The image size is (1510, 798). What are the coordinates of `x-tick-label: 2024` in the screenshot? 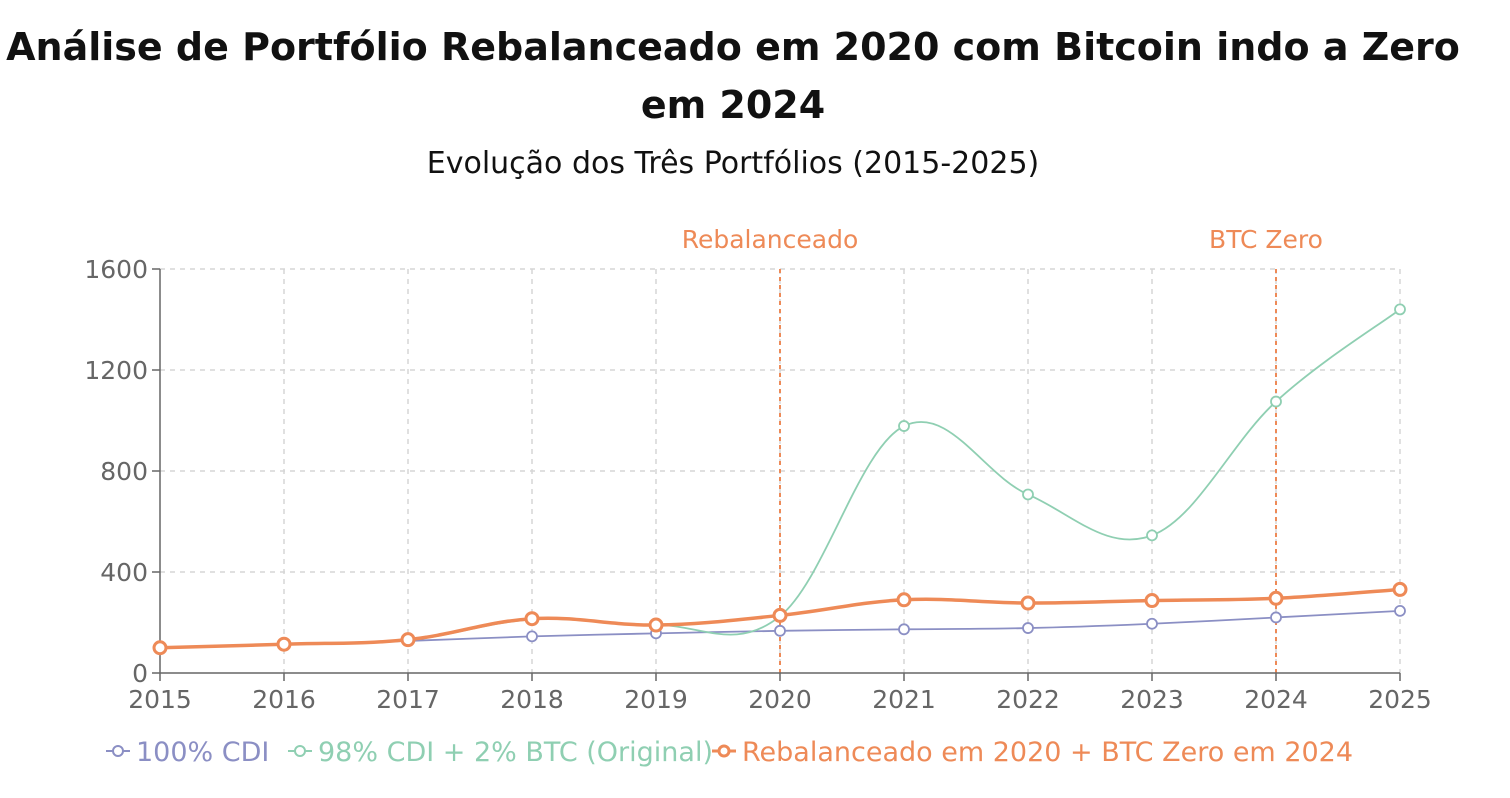 It's located at (1276, 699).